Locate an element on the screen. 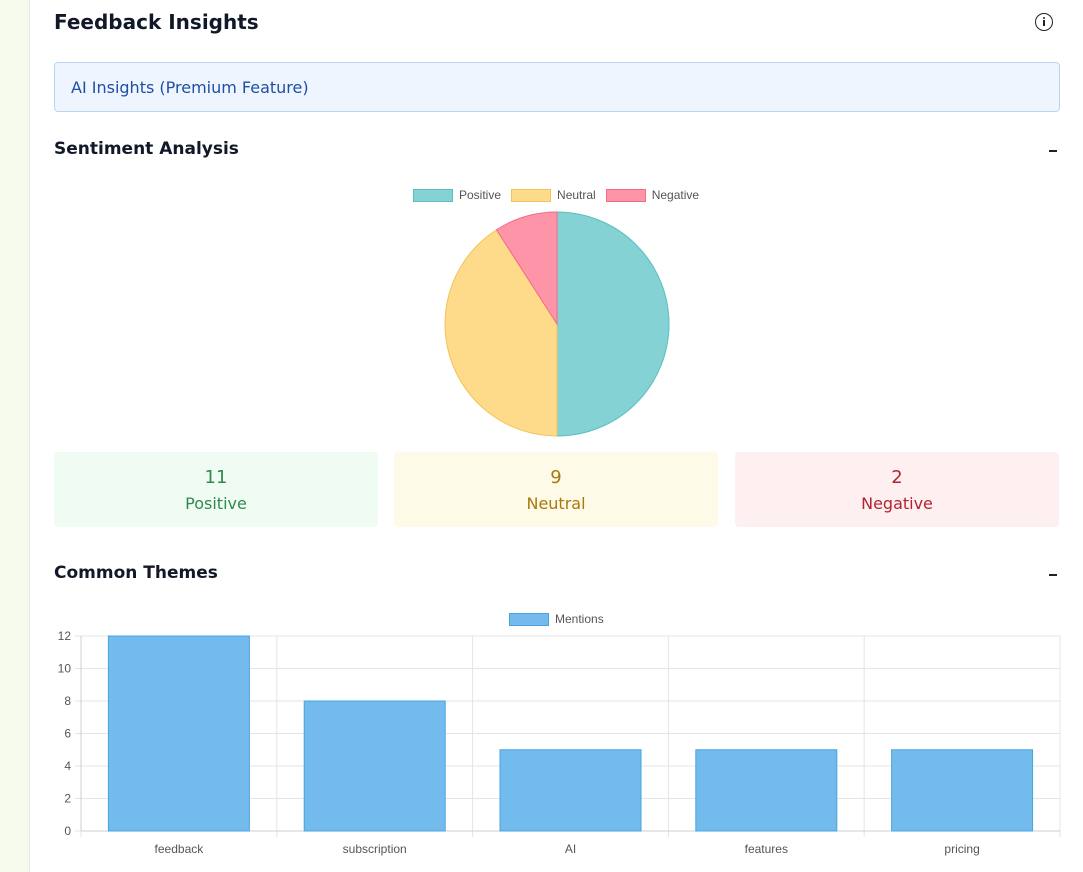  bar-ai is located at coordinates (570, 790).